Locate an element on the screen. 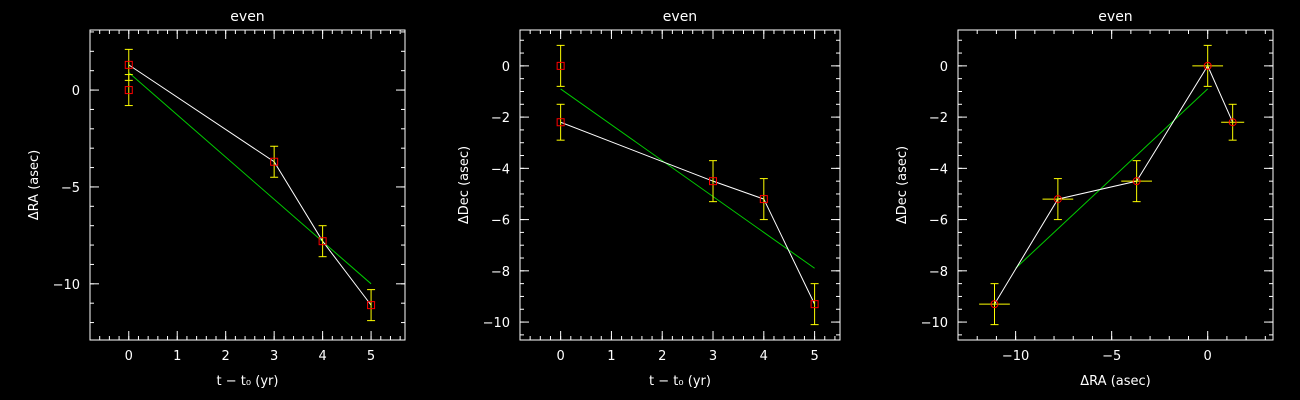  x-axis-label: ΔRA (asec) is located at coordinates (1115, 381).